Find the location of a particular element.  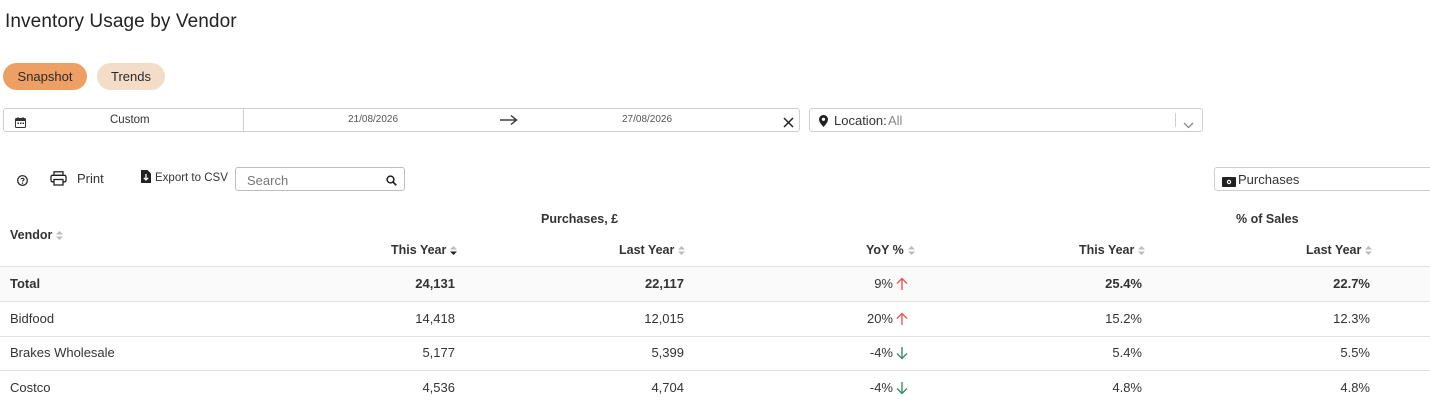

this-year-cell: 4,536 is located at coordinates (438, 387).